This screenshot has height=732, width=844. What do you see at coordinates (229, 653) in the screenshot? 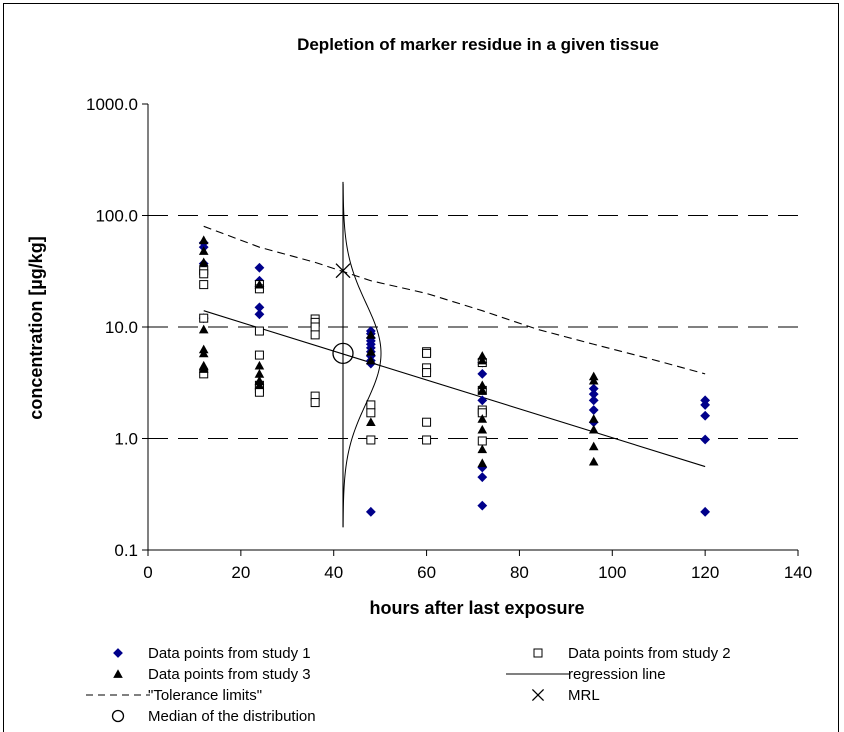
I see `legend-label: Data points from study 1` at bounding box center [229, 653].